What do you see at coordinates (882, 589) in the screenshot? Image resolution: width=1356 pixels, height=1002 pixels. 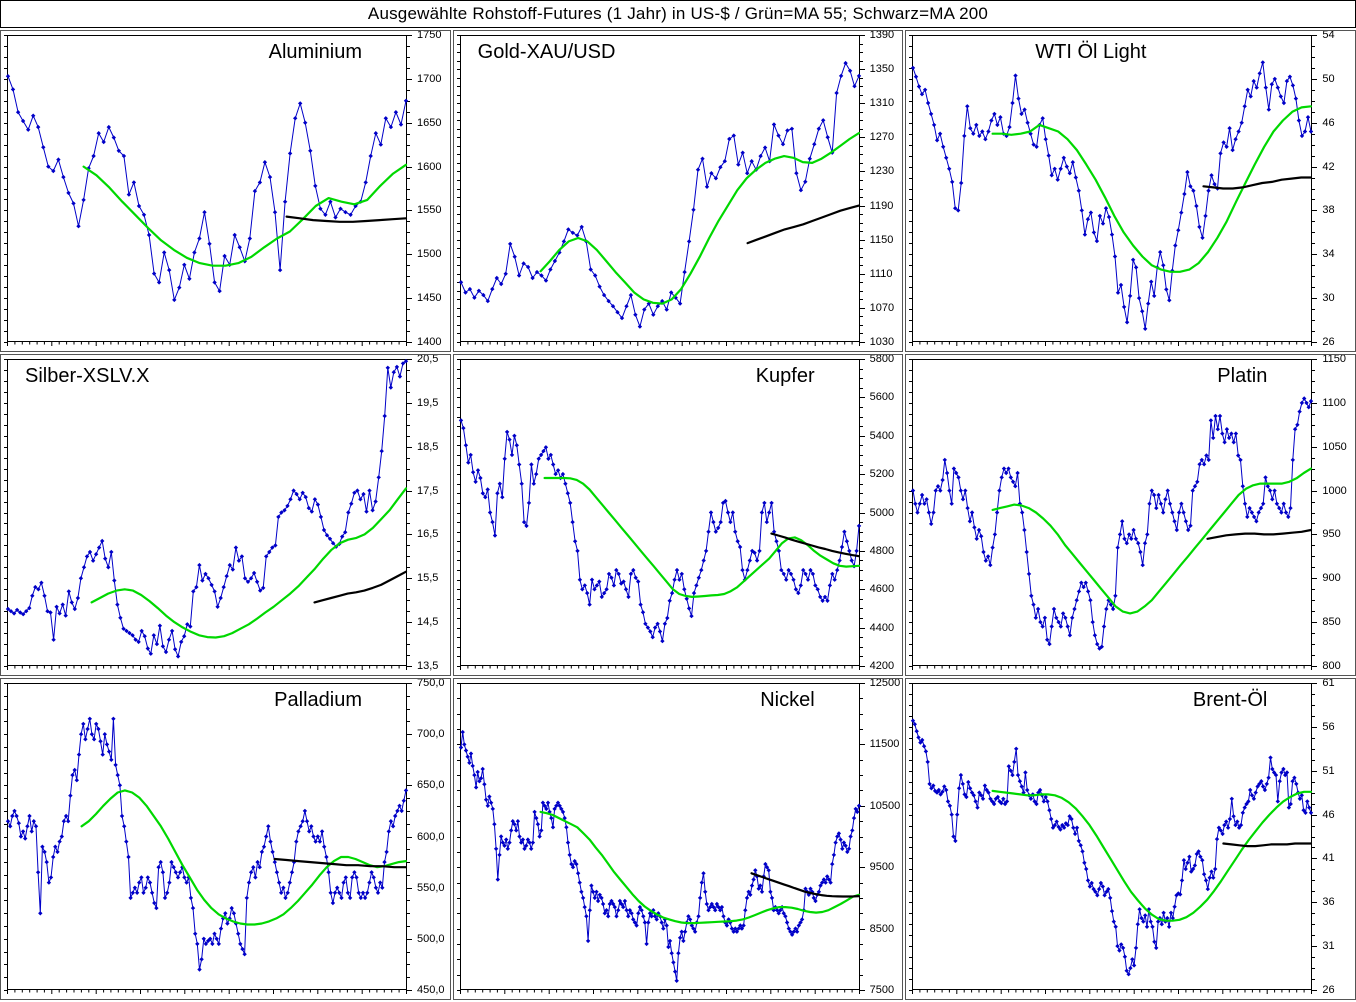 I see `y-axis-label: 4600` at bounding box center [882, 589].